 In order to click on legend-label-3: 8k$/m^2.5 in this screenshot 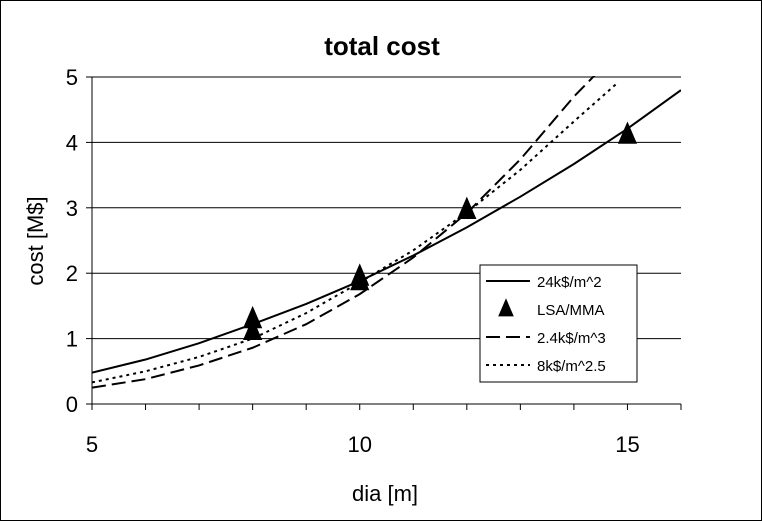, I will do `click(571, 366)`.